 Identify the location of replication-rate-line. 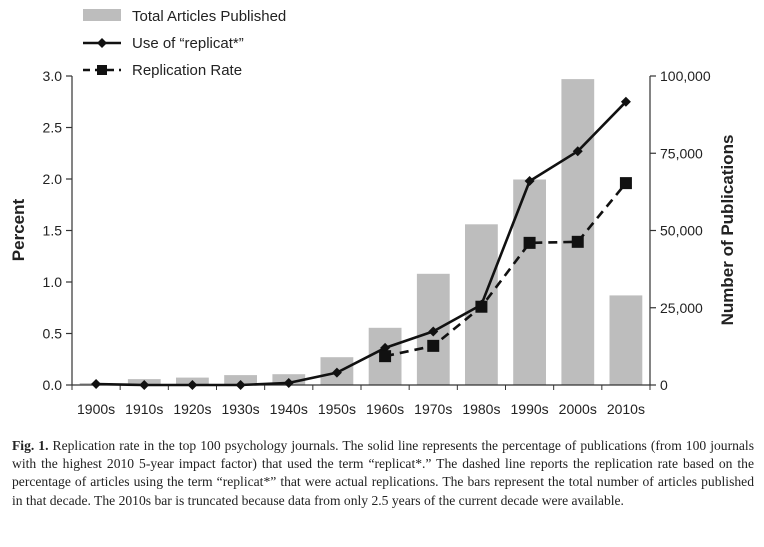
(505, 270).